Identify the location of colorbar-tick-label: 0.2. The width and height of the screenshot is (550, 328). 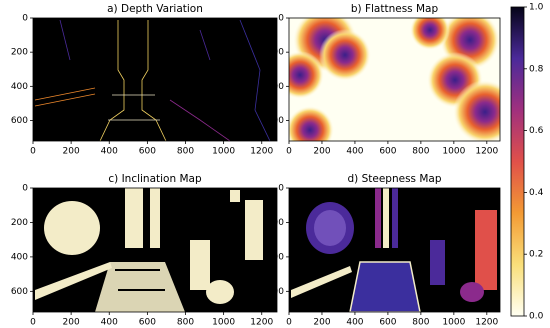
(536, 255).